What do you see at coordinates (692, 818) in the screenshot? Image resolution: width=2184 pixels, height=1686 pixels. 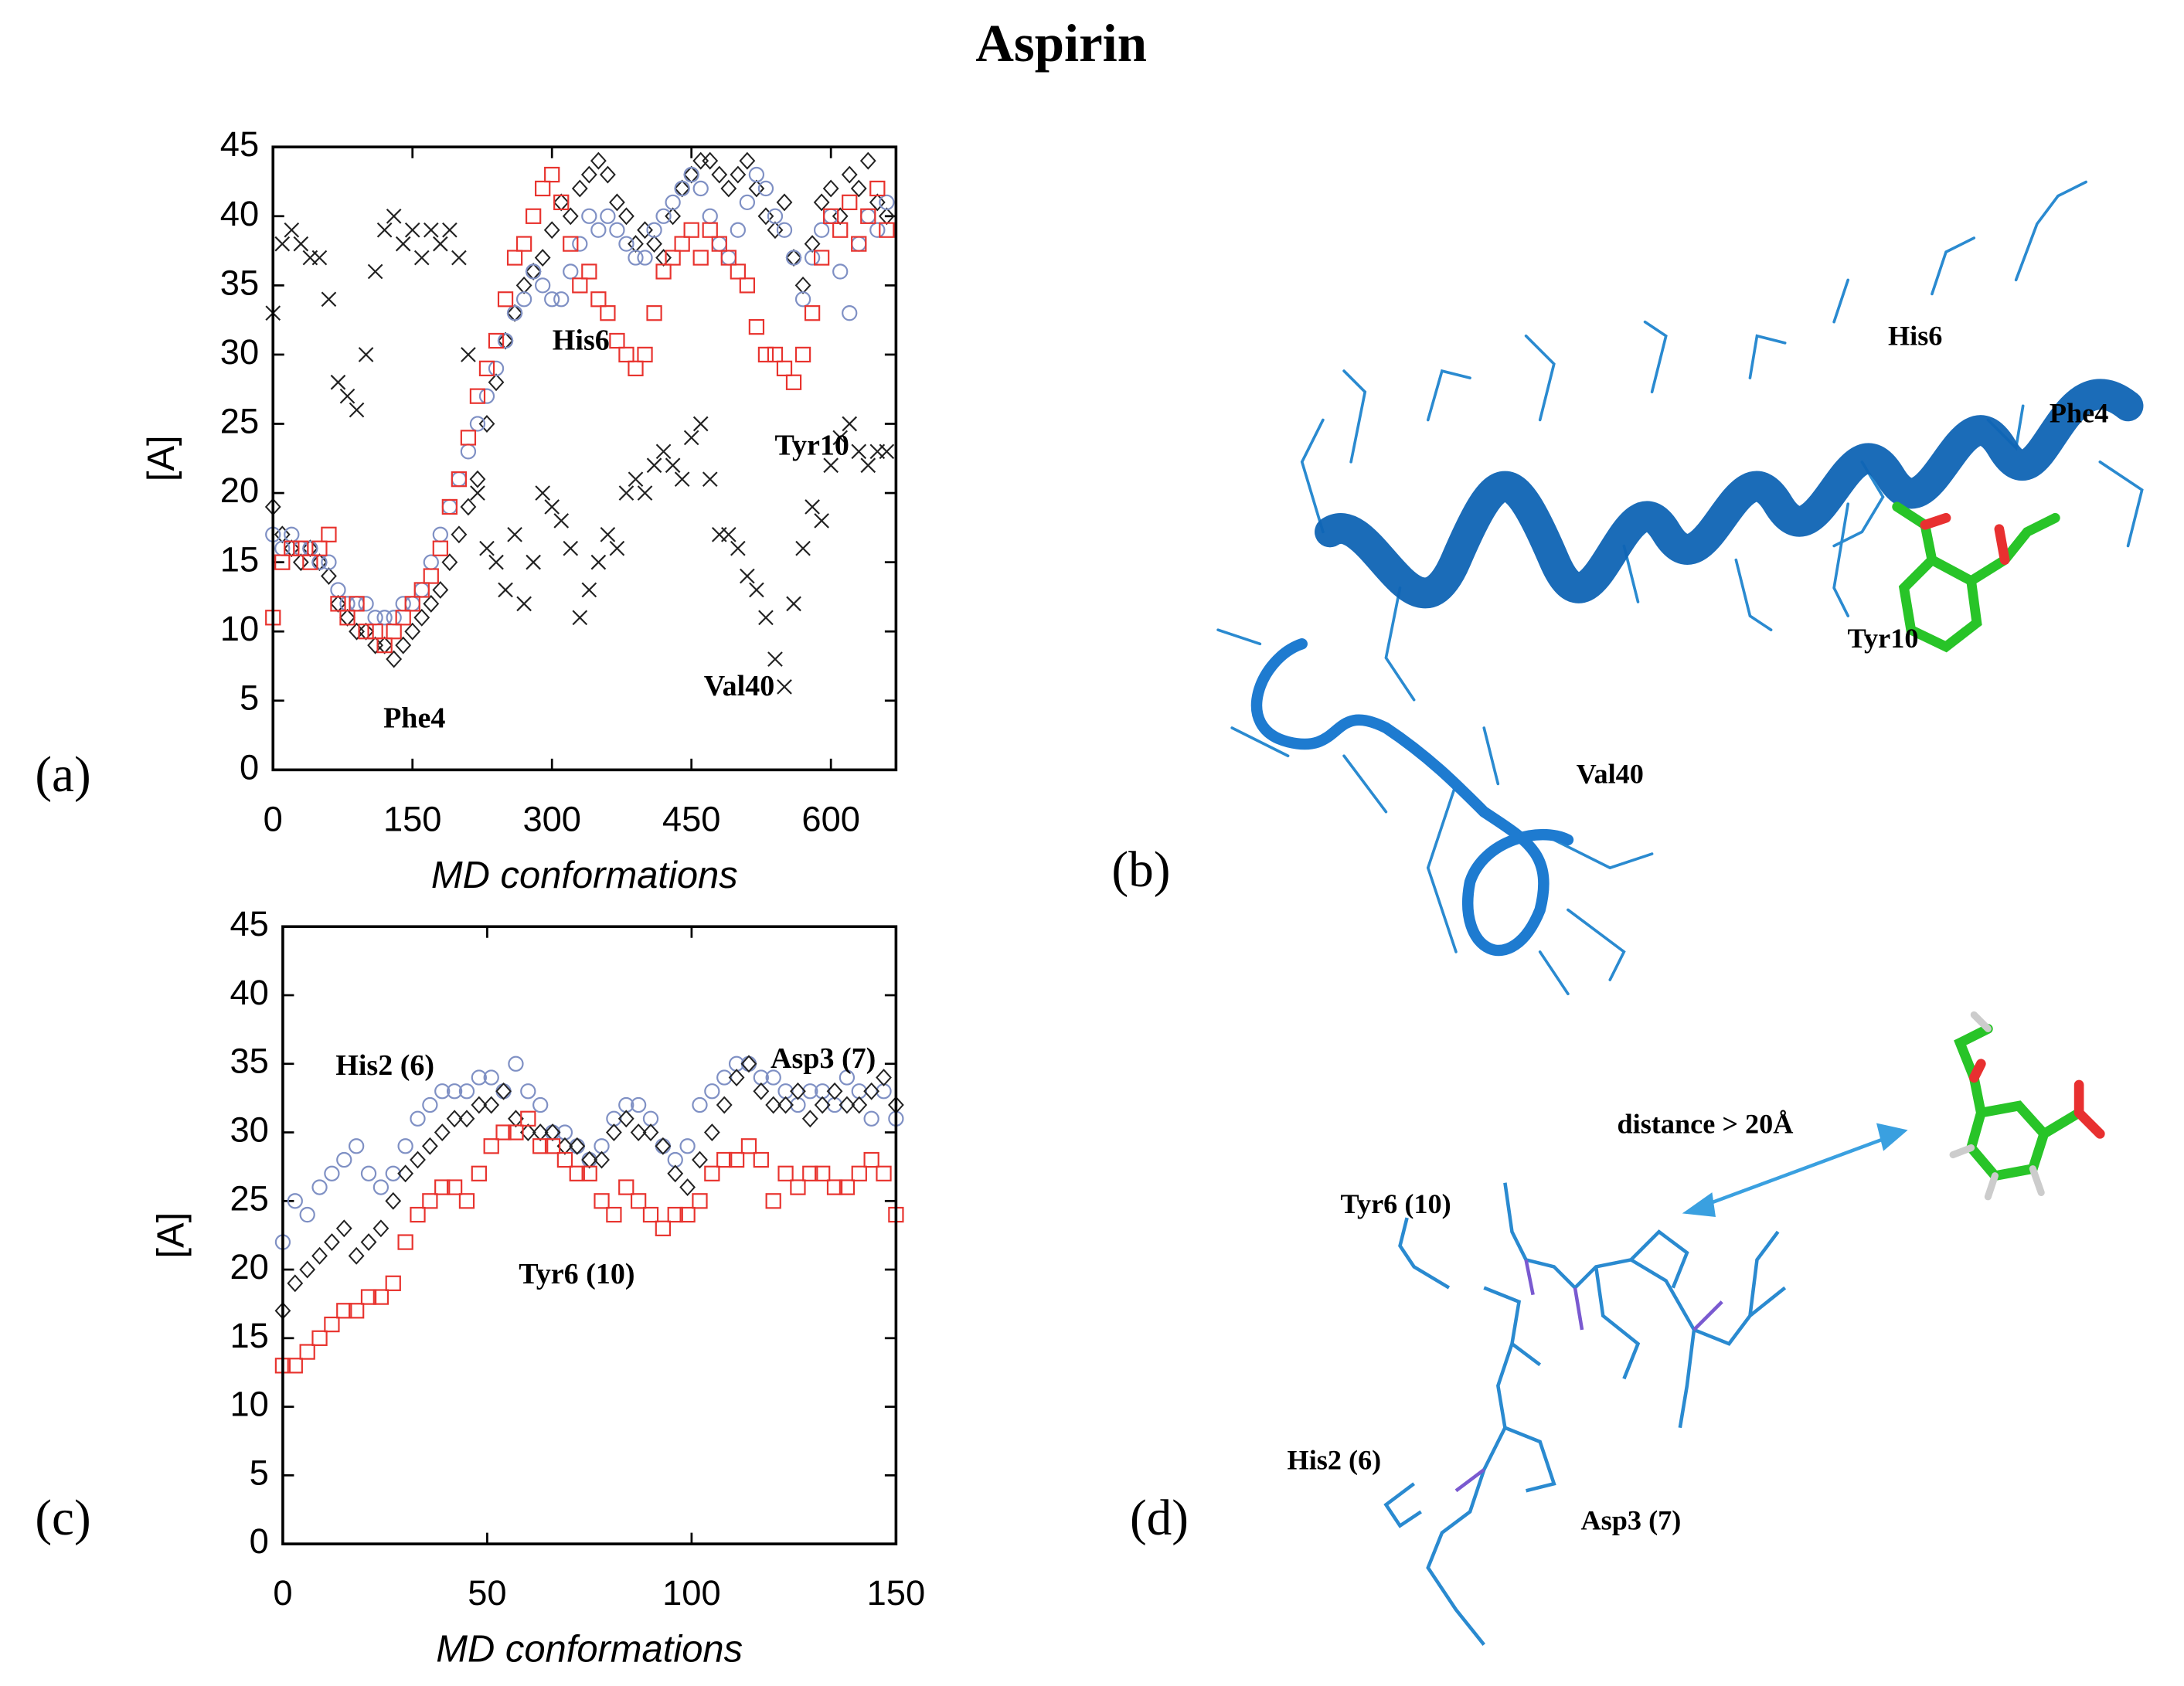 I see `x-tick-label: 450` at bounding box center [692, 818].